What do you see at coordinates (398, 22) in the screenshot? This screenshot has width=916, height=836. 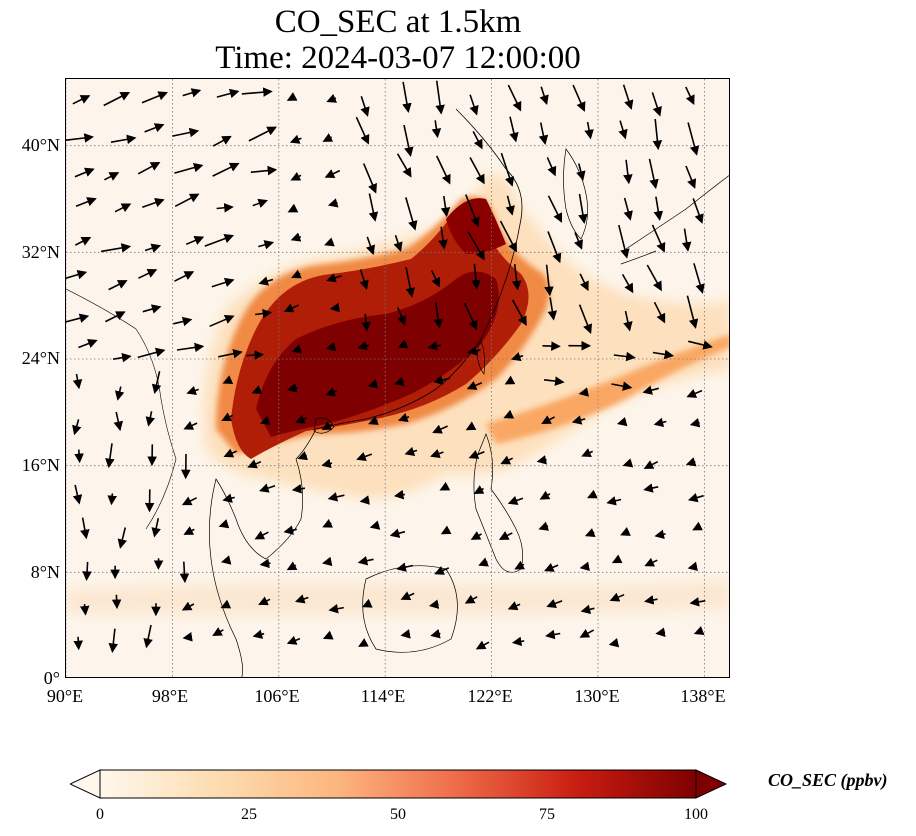 I see `map-title-line1: CO_SEC at 1.5km` at bounding box center [398, 22].